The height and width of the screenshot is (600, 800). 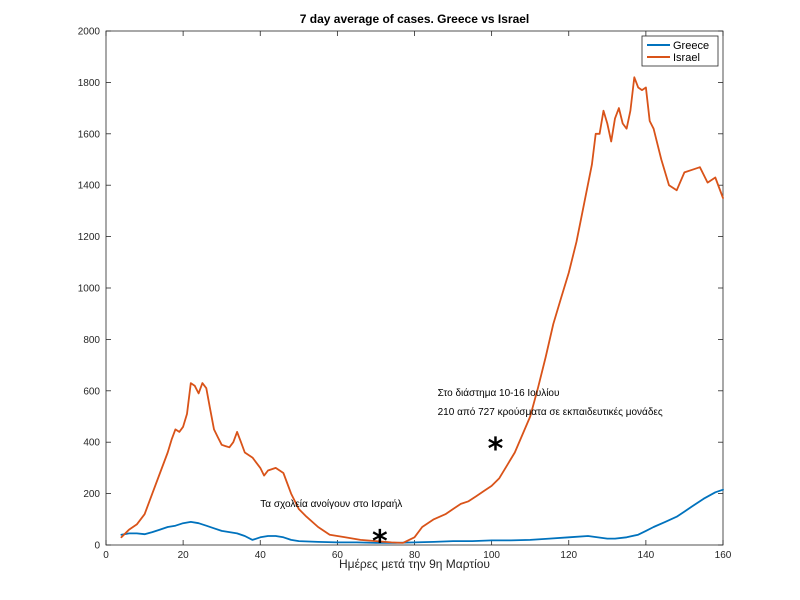 I want to click on x-tick-label: 100, so click(x=491, y=555).